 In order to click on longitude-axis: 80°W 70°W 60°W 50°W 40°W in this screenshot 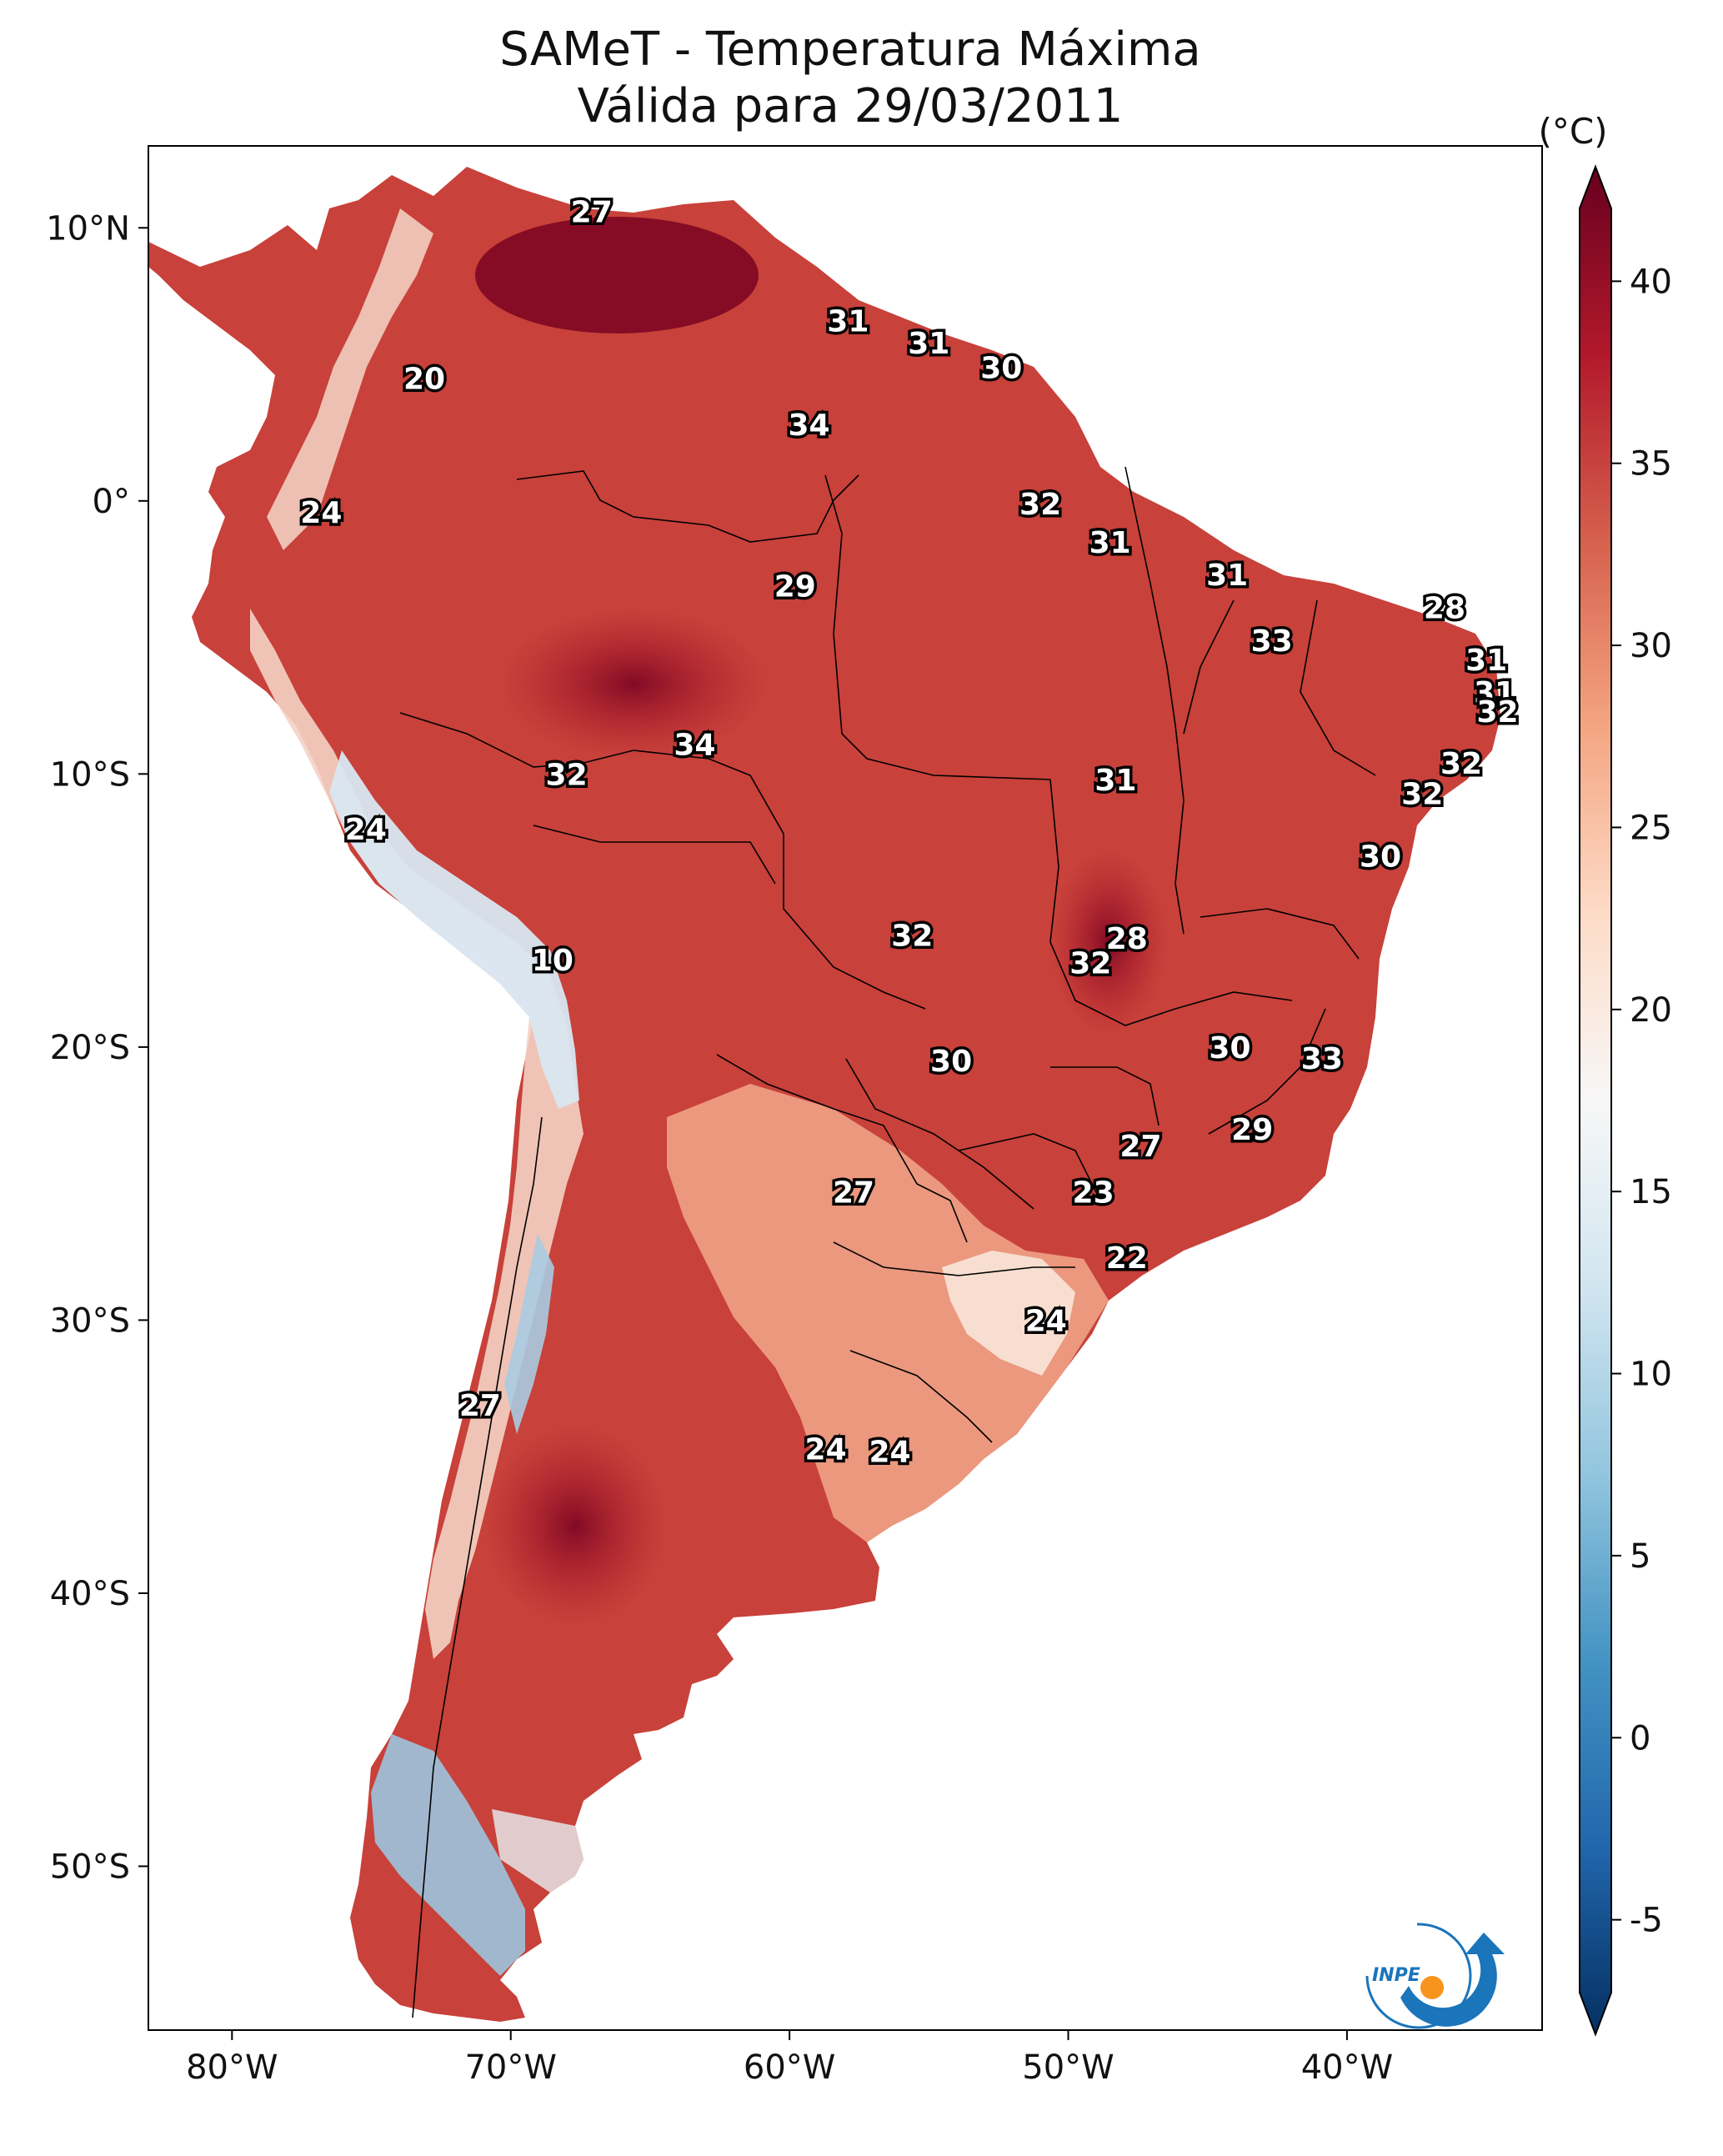, I will do `click(790, 2058)`.